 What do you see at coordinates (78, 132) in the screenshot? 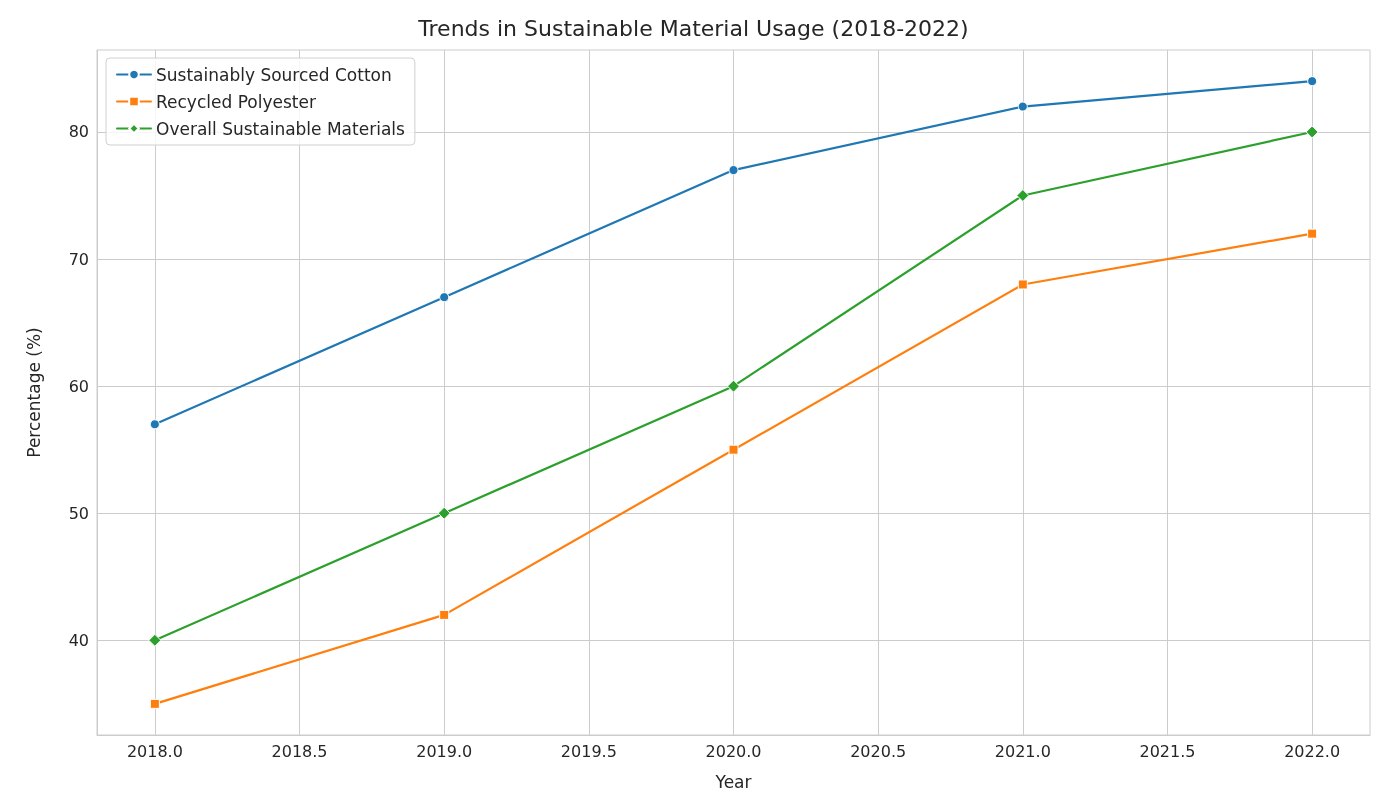
I see `y-tick-label: 80` at bounding box center [78, 132].